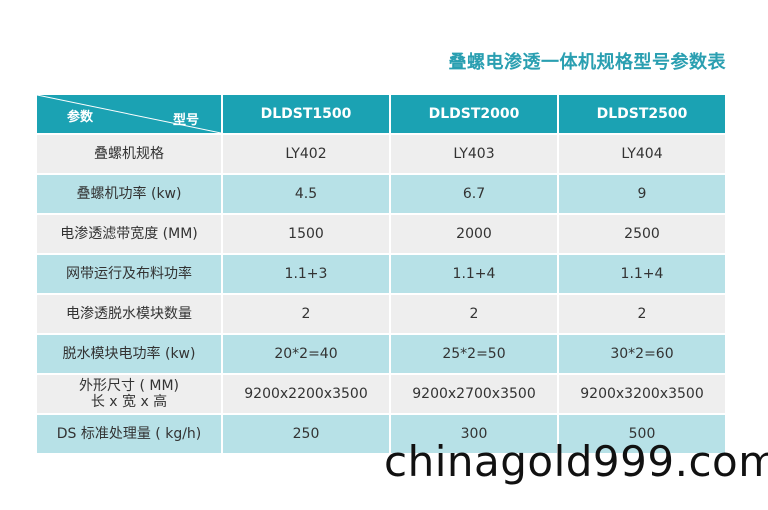 The image size is (768, 510). What do you see at coordinates (306, 274) in the screenshot?
I see `table-cell: 1.1+3` at bounding box center [306, 274].